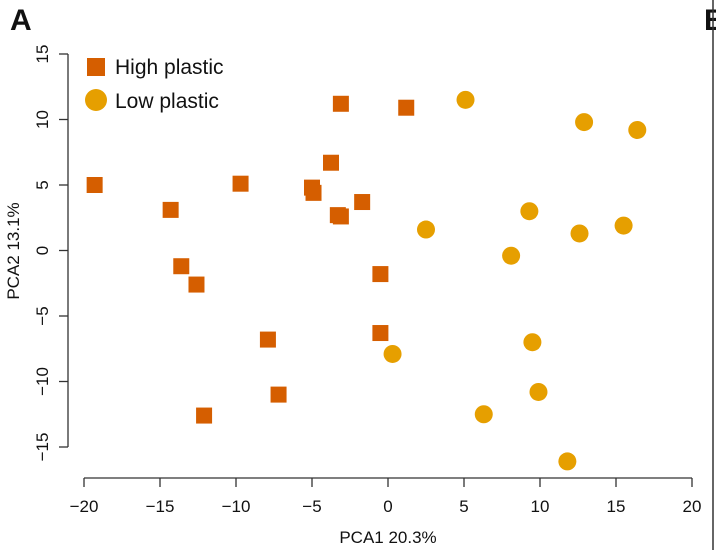  Describe the element at coordinates (387, 506) in the screenshot. I see `x-tick-label: 0` at that location.